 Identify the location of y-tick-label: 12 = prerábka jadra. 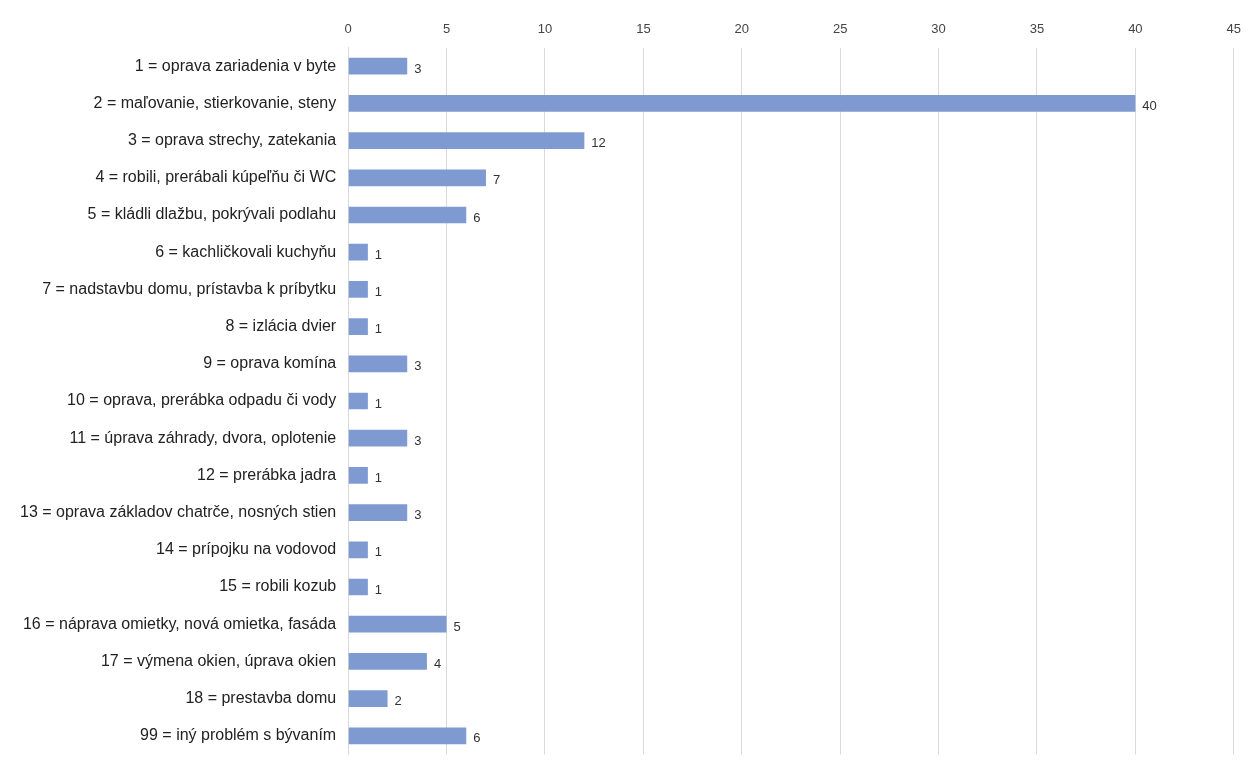
(266, 474).